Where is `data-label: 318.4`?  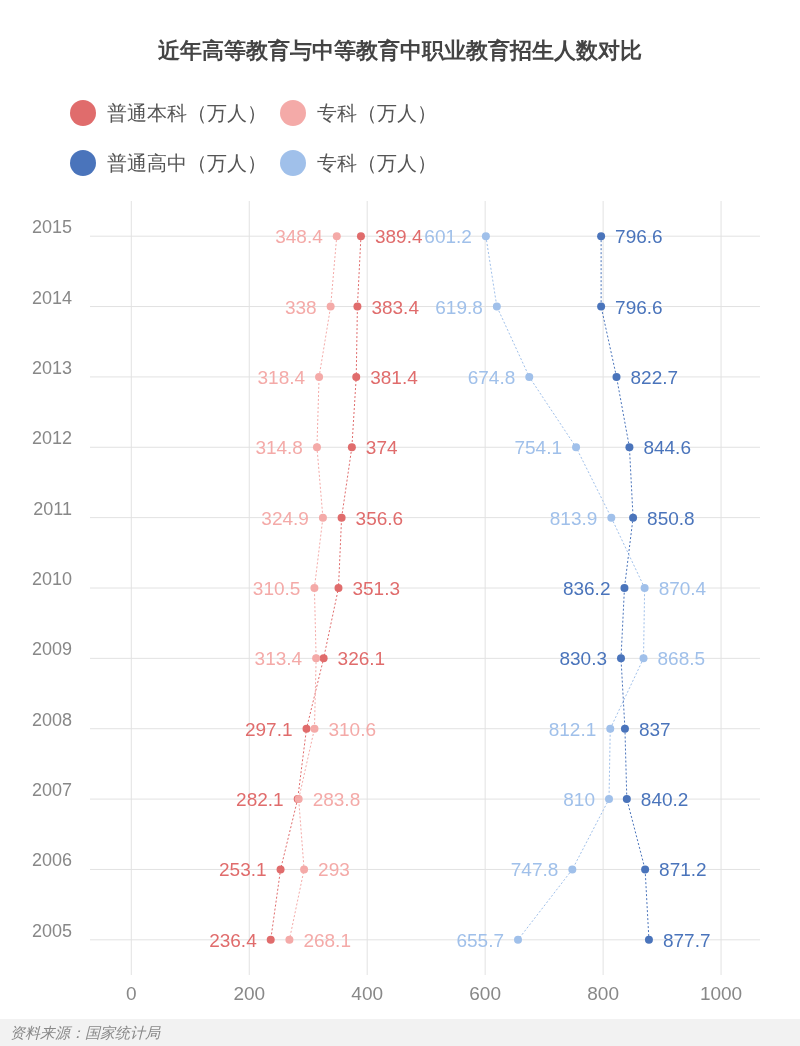
data-label: 318.4 is located at coordinates (281, 377).